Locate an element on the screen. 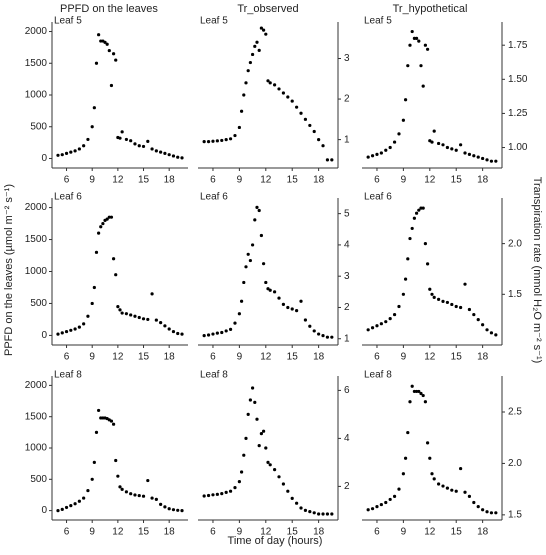 Image resolution: width=546 pixels, height=555 pixels. panel-label: Leaf 8 is located at coordinates (378, 375).